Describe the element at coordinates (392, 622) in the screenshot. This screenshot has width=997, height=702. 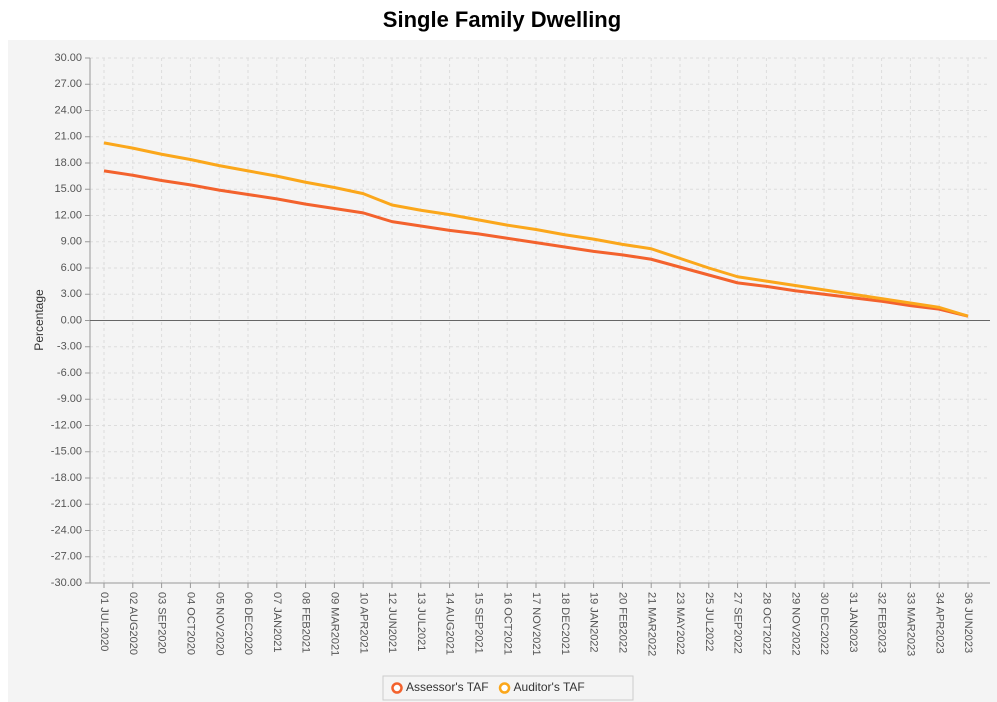
I see `x-tick-label: 12 JUN2021` at that location.